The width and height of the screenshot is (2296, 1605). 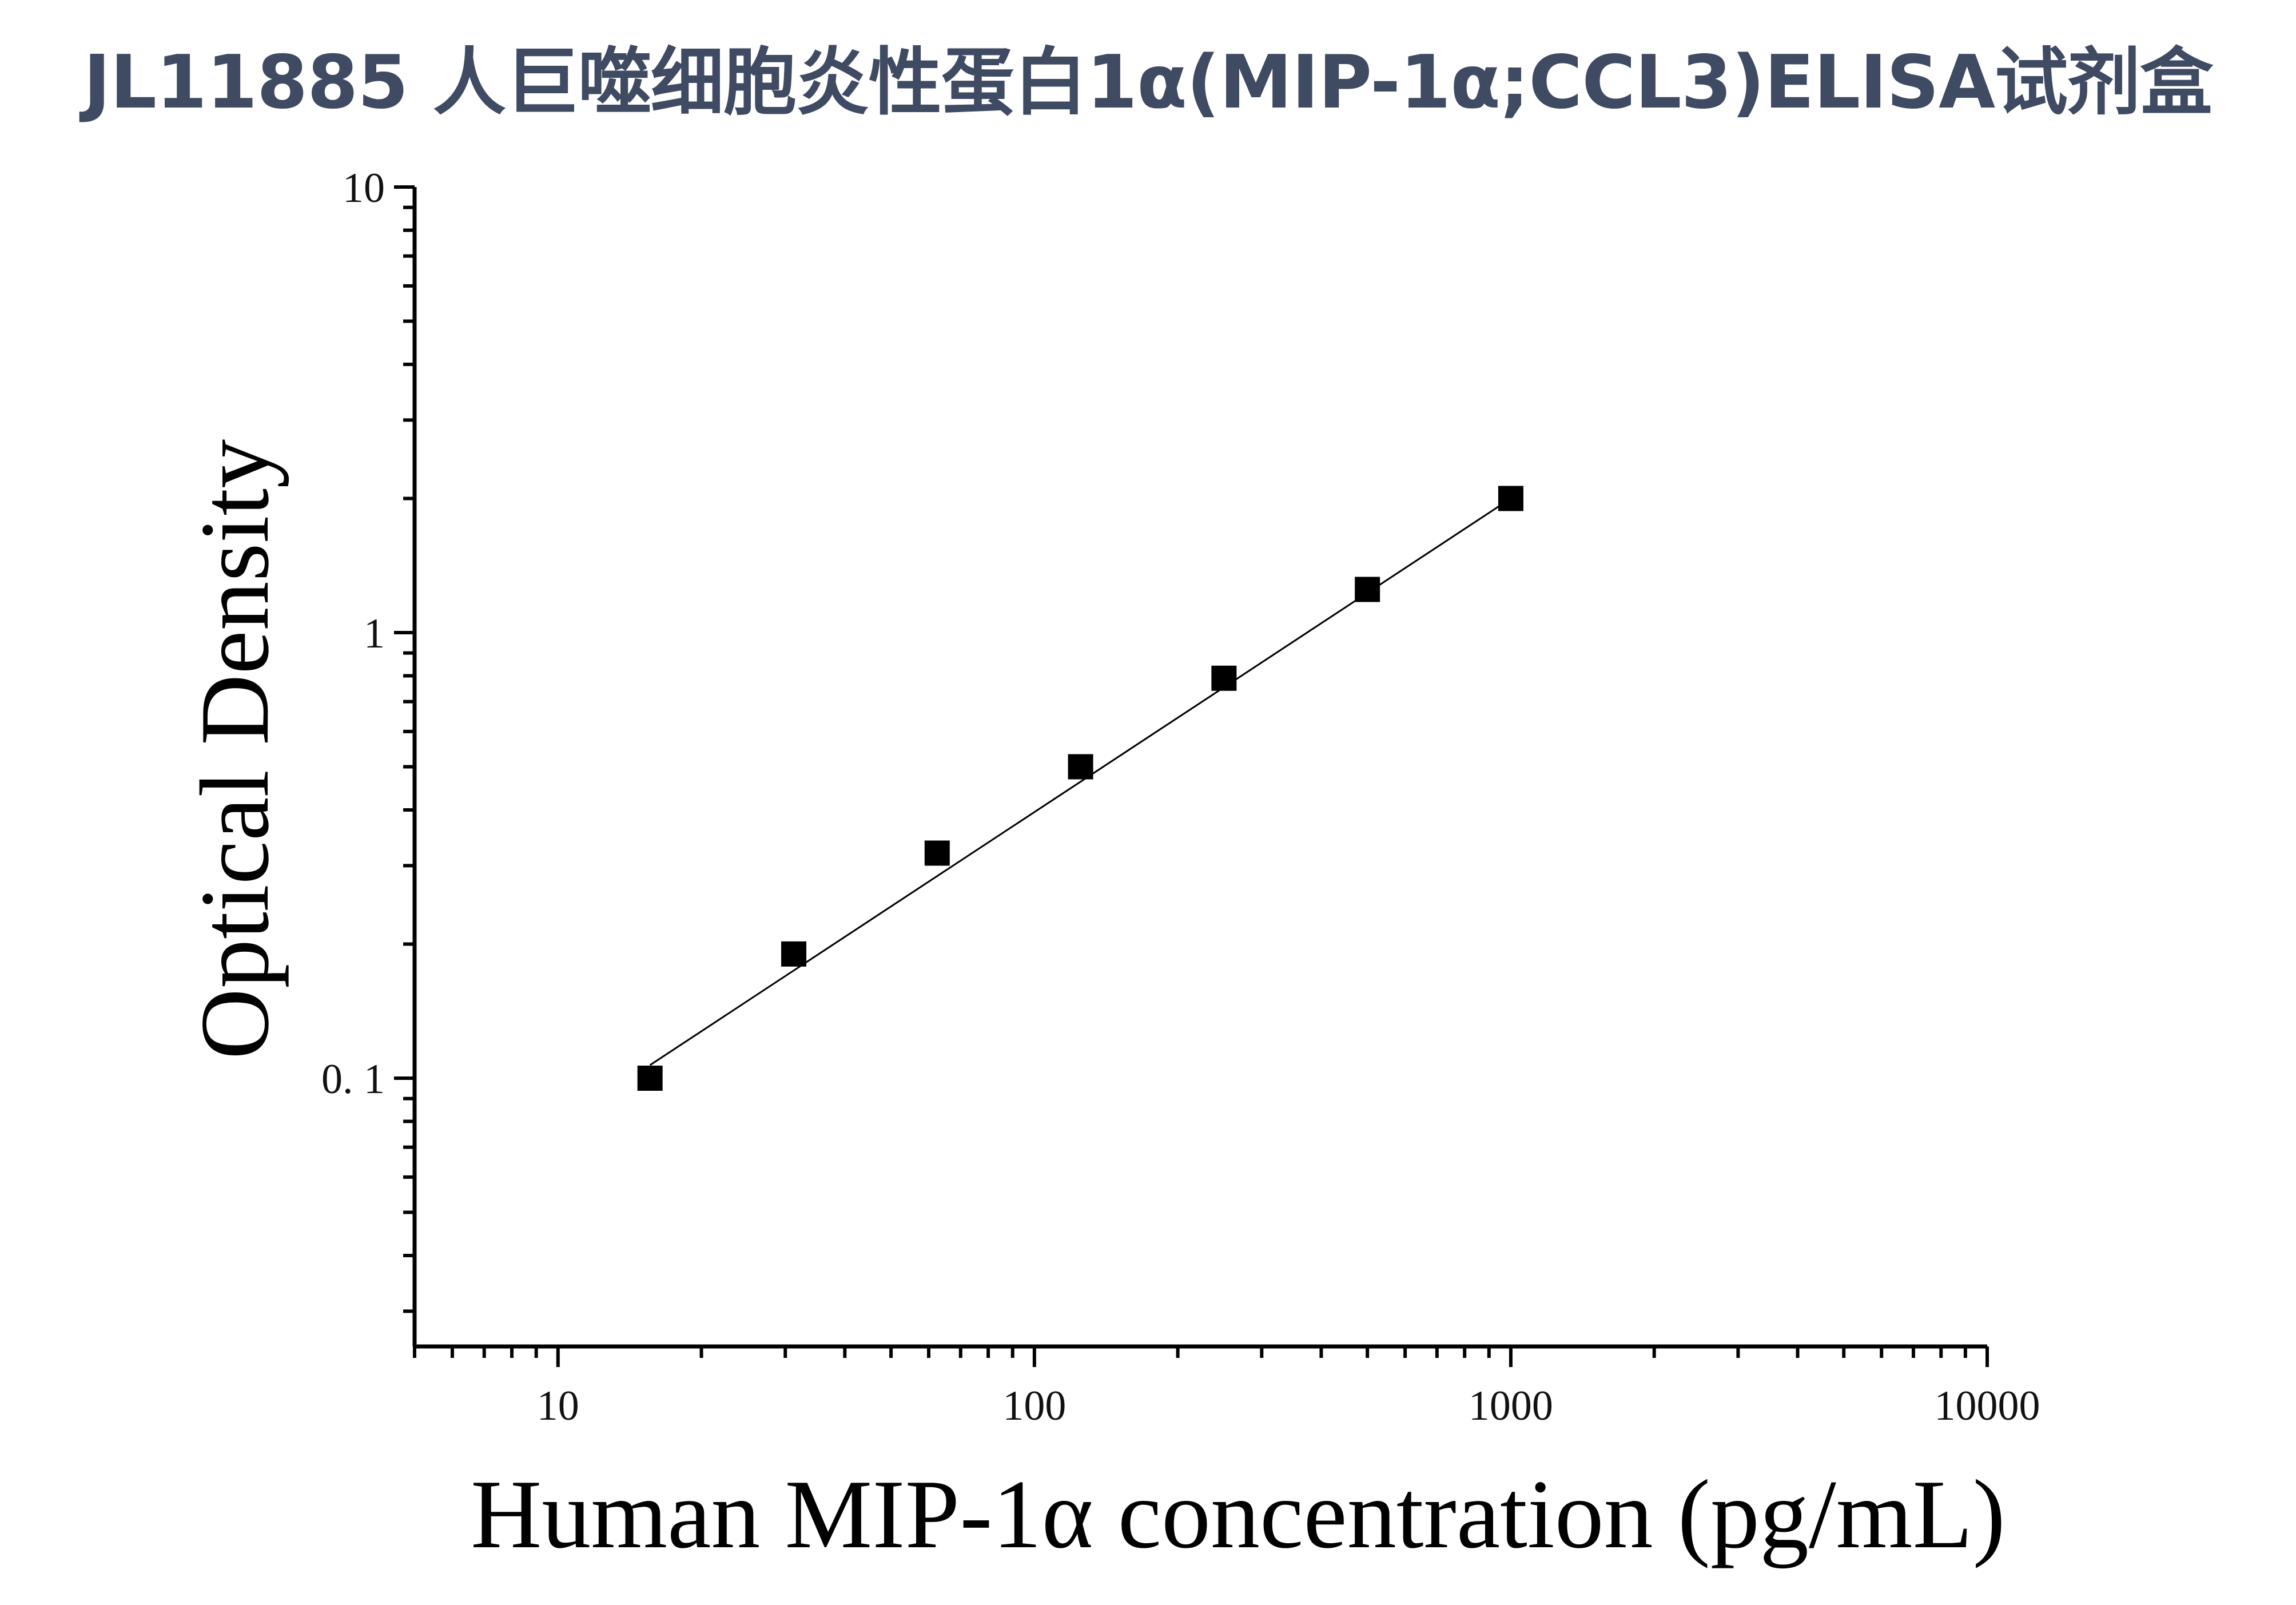 I want to click on x-axis-label: Human MIP-1α concentration (pg/mL), so click(x=1238, y=1514).